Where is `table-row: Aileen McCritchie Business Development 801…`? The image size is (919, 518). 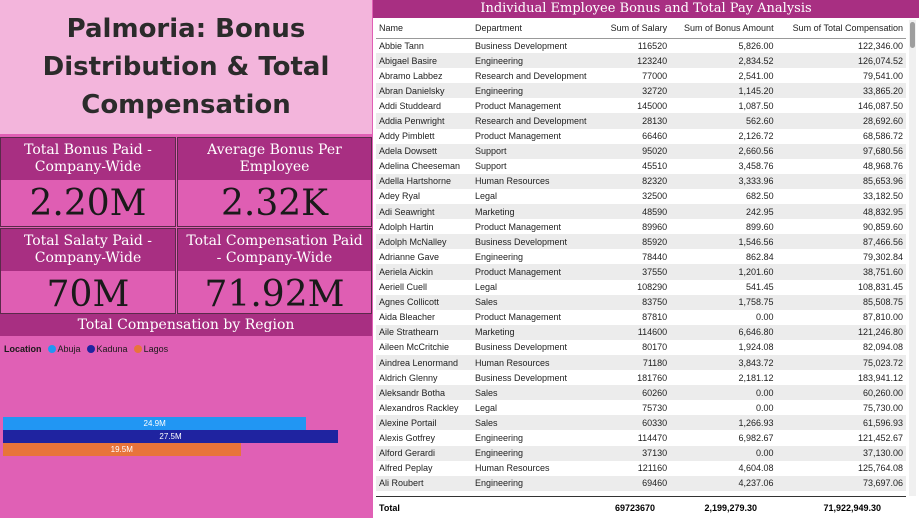
table-row: Aileen McCritchie Business Development 801… is located at coordinates (641, 347).